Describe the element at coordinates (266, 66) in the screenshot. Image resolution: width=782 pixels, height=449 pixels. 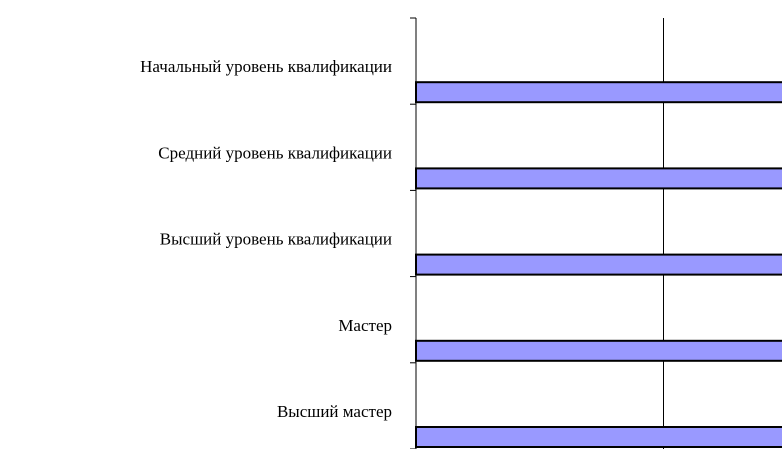
I see `category-label: Начальный уровень квалификации` at that location.